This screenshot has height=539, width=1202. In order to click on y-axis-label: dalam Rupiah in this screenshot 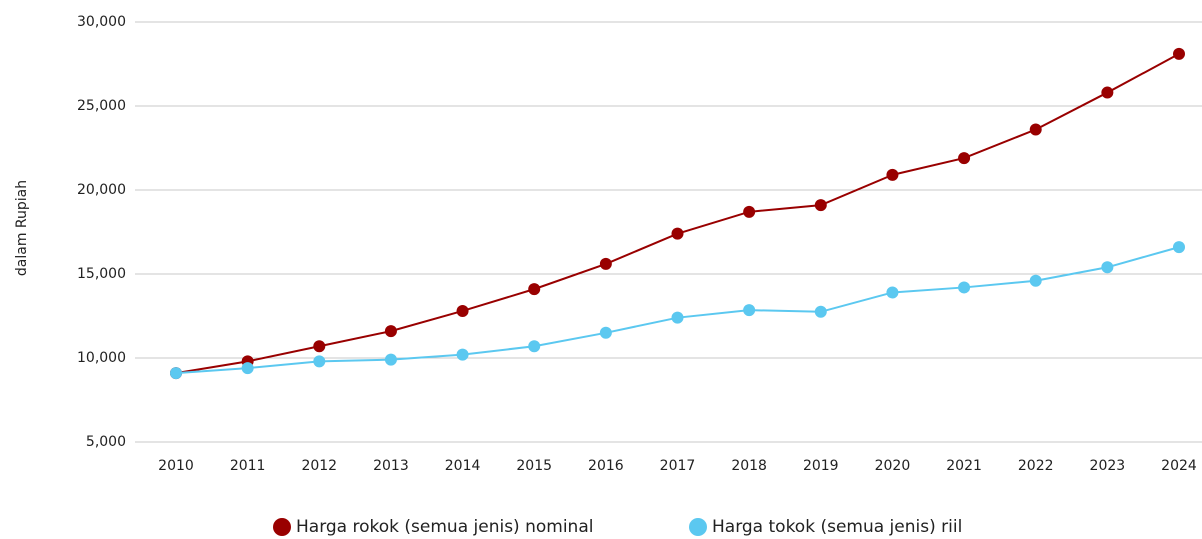, I will do `click(22, 228)`.